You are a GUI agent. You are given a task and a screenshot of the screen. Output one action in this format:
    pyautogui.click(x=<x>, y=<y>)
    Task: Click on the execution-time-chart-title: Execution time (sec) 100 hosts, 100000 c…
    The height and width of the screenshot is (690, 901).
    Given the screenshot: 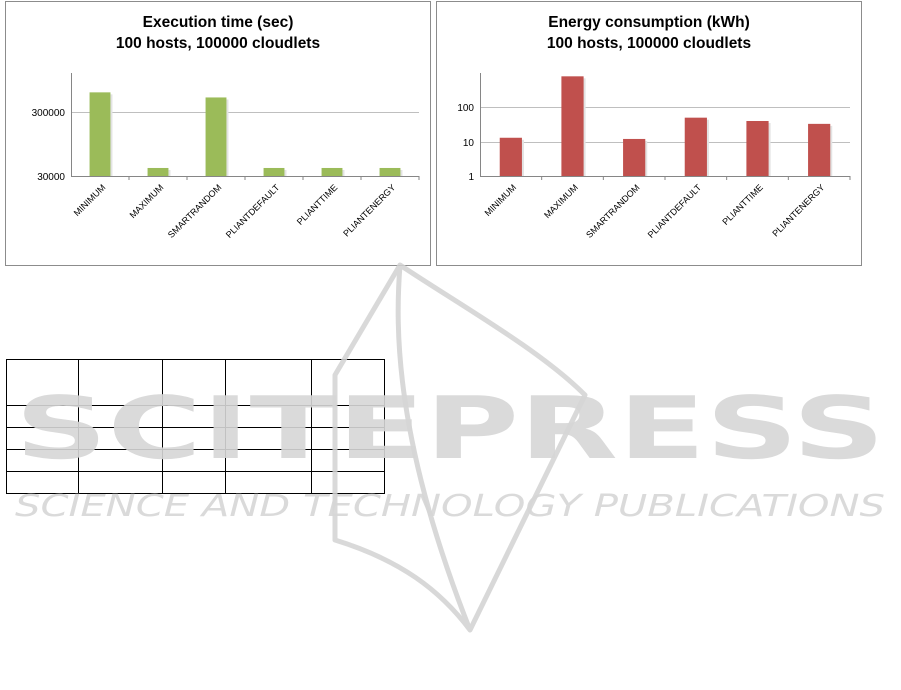 What is the action you would take?
    pyautogui.click(x=218, y=33)
    